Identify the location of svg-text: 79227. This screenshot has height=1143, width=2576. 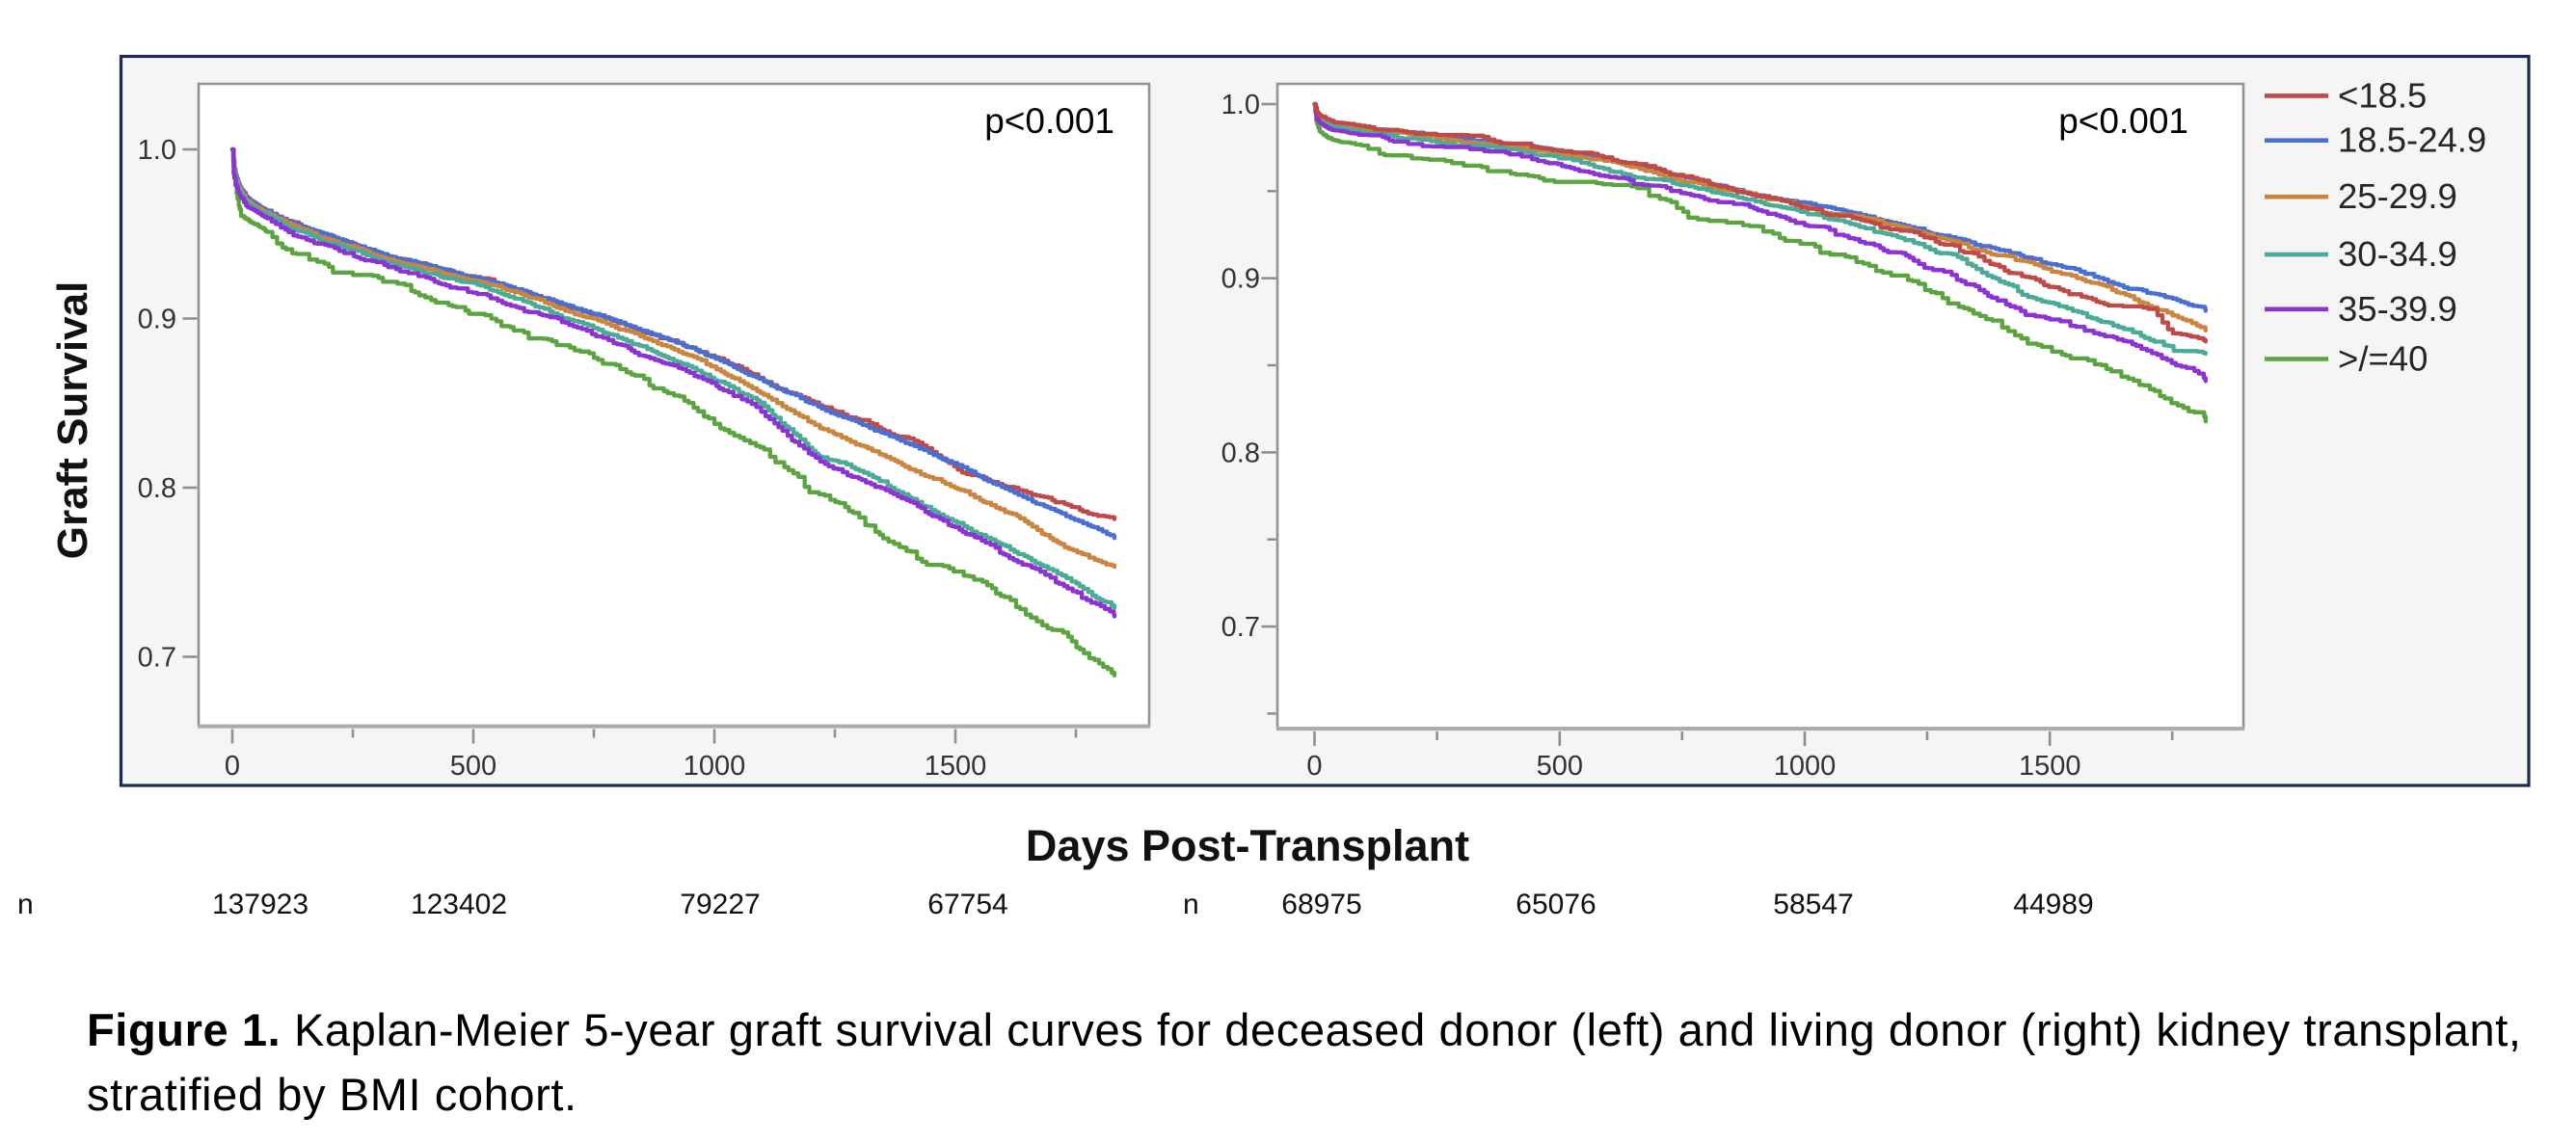
(720, 905).